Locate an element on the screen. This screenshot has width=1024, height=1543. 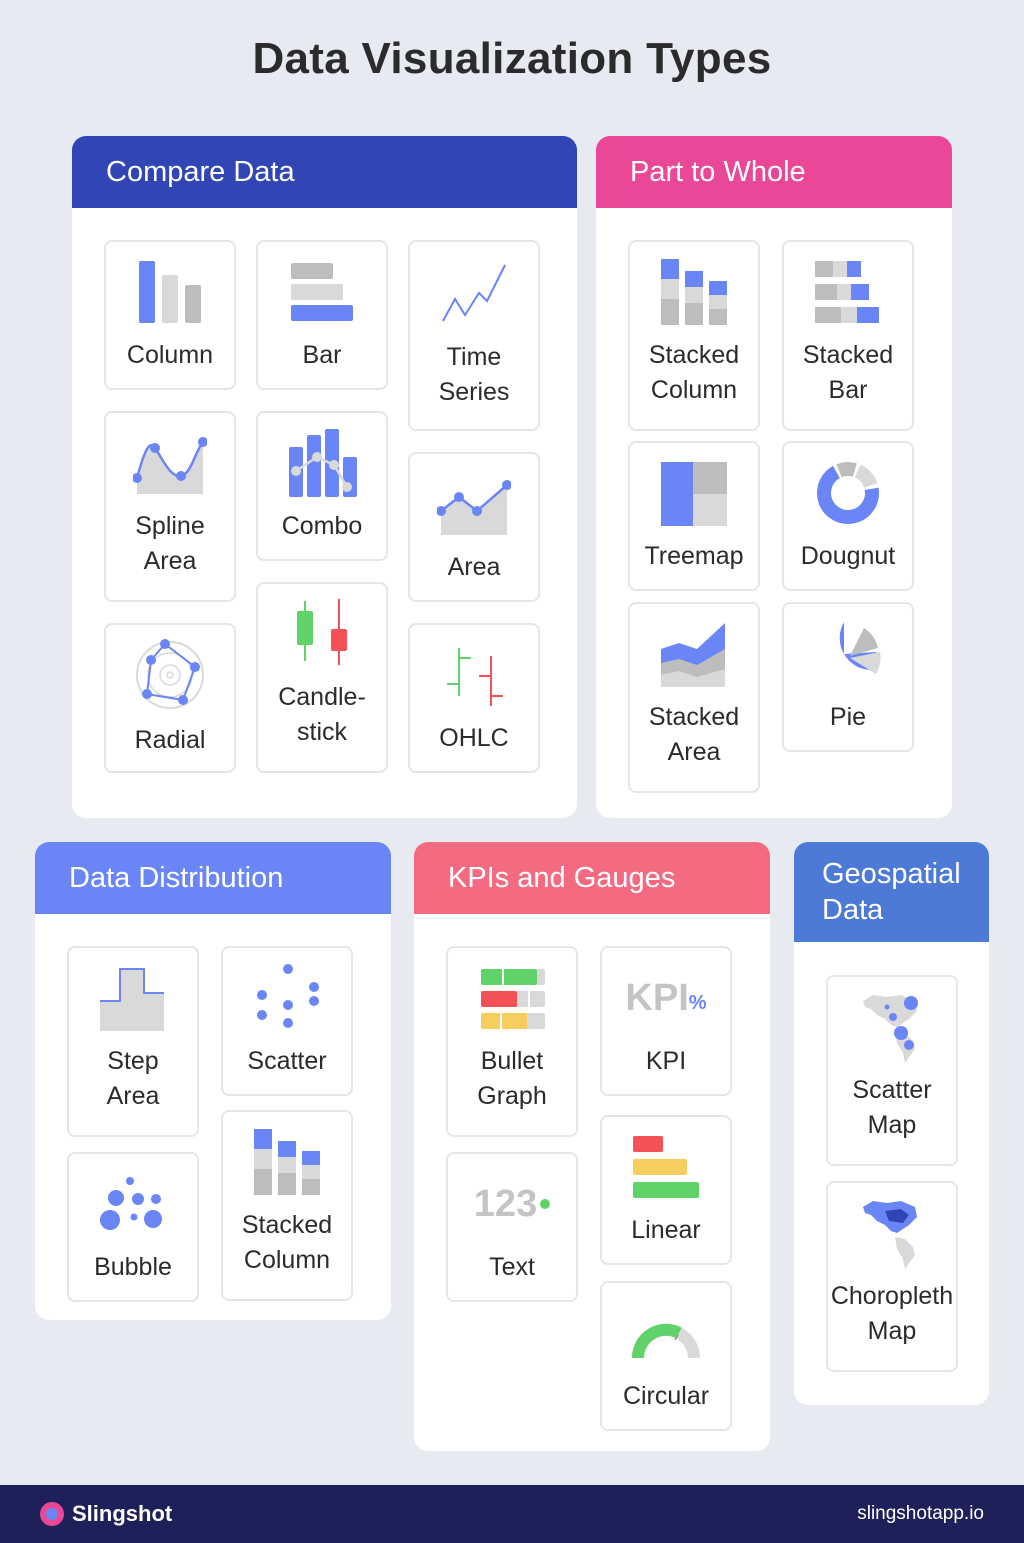
chart-type-combo: Combo is located at coordinates (322, 486).